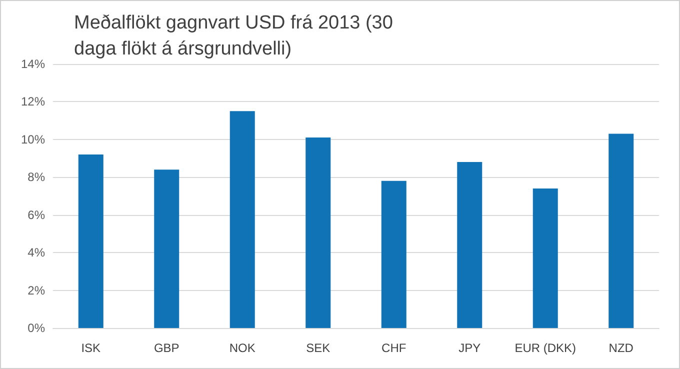  Describe the element at coordinates (236, 36) in the screenshot. I see `chart-title: Meðalflökt gagnvart USD frá 2013 (30 daga flökt á ársgrundvelli)` at that location.